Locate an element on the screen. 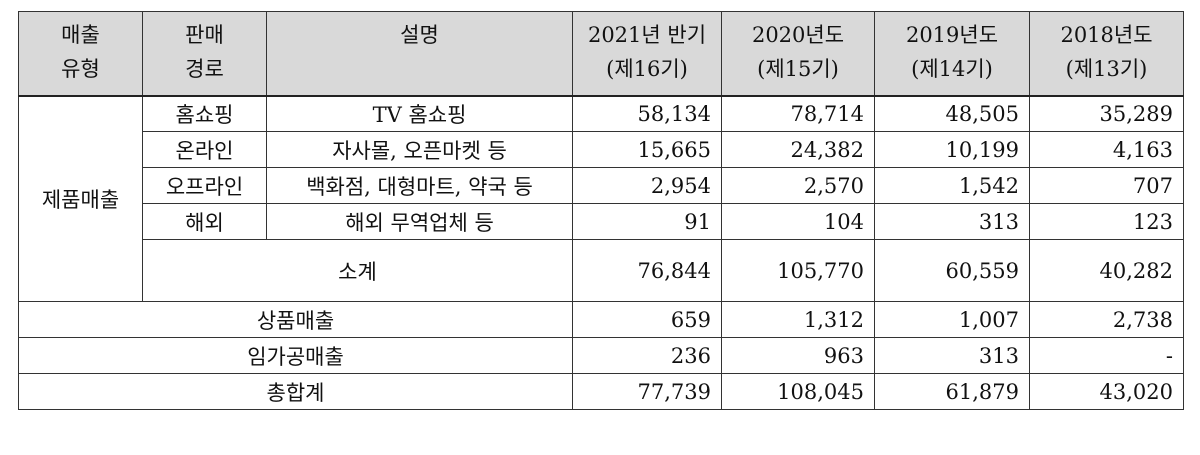 The image size is (1200, 455). value-cell: 58,134 is located at coordinates (647, 113).